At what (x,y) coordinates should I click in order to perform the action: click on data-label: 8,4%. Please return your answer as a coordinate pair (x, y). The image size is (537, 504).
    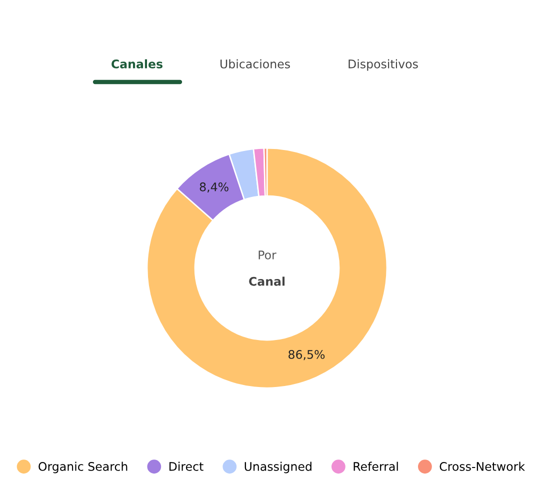
    Looking at the image, I should click on (214, 187).